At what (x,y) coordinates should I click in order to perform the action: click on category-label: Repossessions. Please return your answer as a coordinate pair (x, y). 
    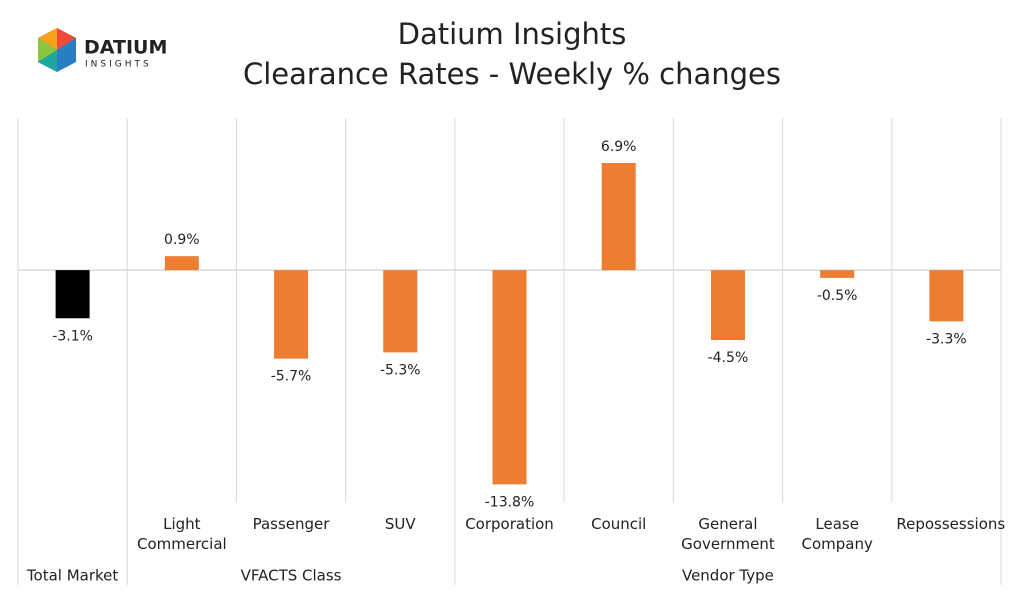
    Looking at the image, I should click on (951, 524).